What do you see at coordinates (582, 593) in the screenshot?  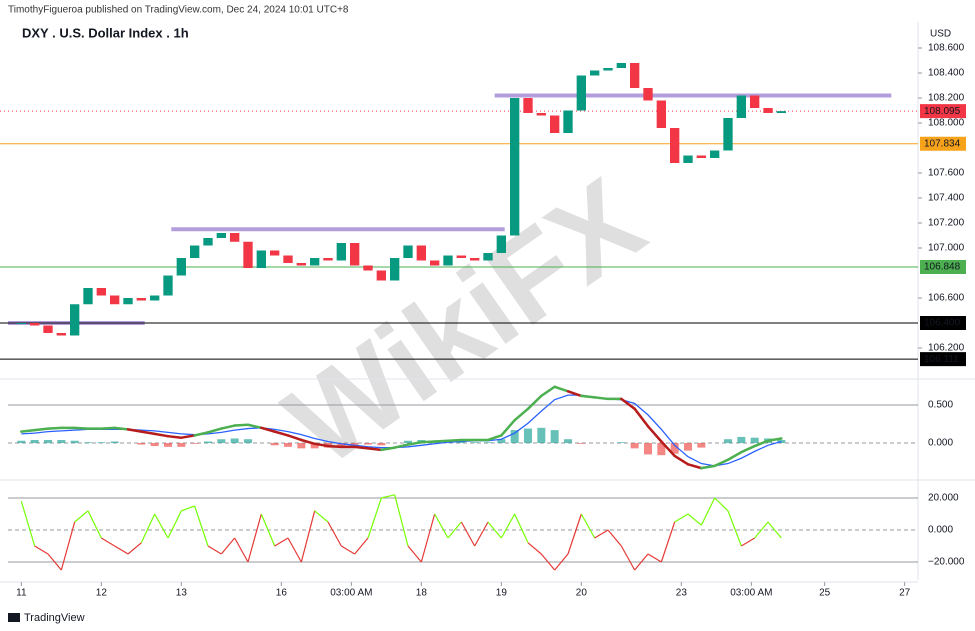 I see `x-tick-label: 20` at bounding box center [582, 593].